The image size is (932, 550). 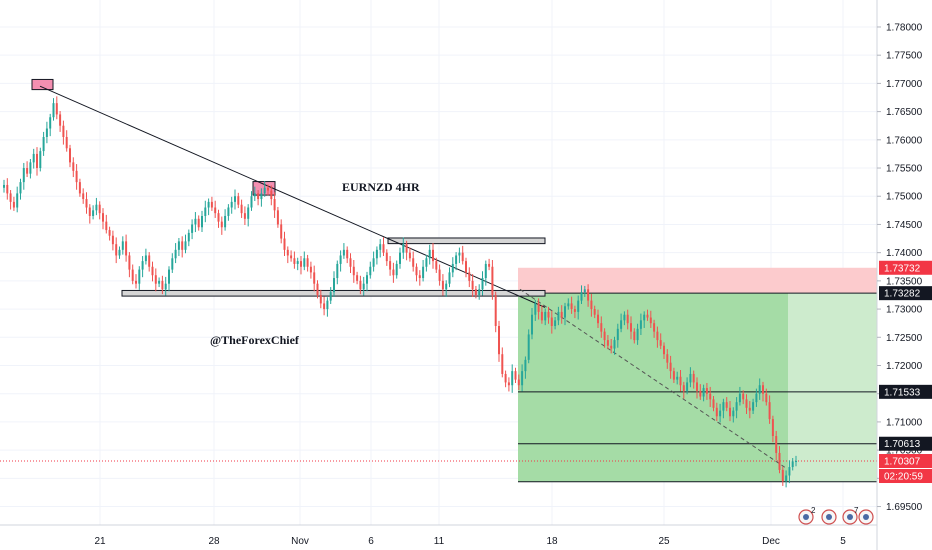 What do you see at coordinates (905, 443) in the screenshot?
I see `price-tag: 1.70613` at bounding box center [905, 443].